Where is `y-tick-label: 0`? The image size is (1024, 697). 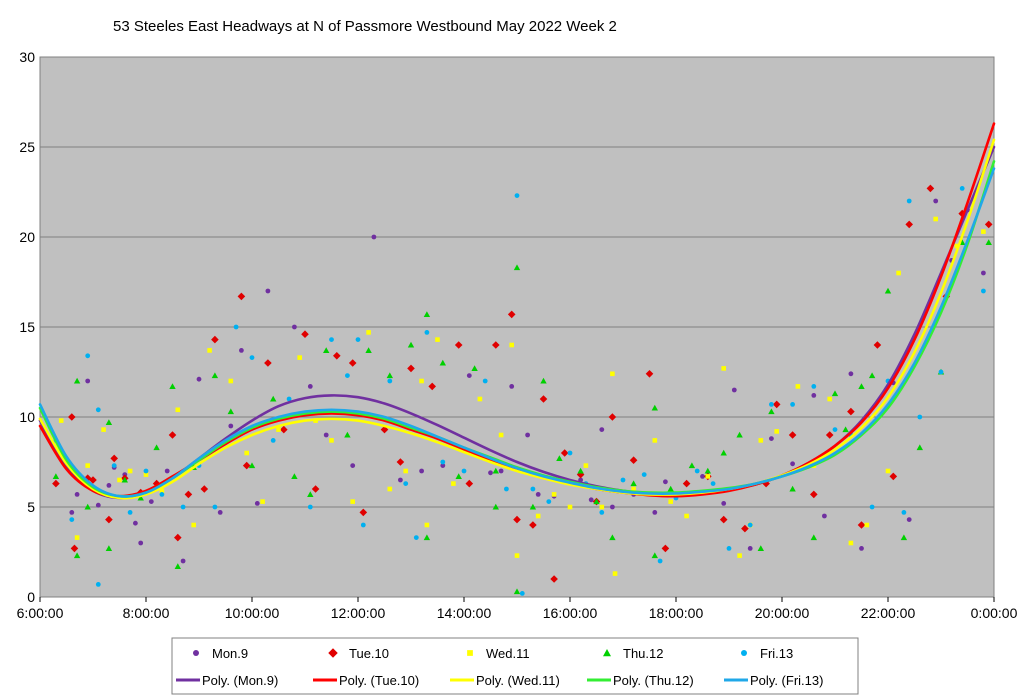 y-tick-label: 0 is located at coordinates (31, 597).